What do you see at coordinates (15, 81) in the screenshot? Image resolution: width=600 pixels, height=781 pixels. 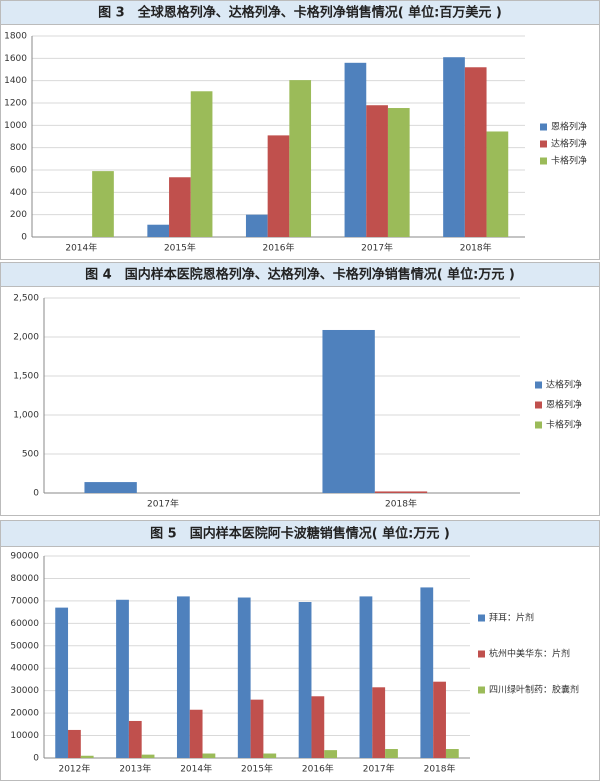 I see `y-tick-label: 1400` at bounding box center [15, 81].